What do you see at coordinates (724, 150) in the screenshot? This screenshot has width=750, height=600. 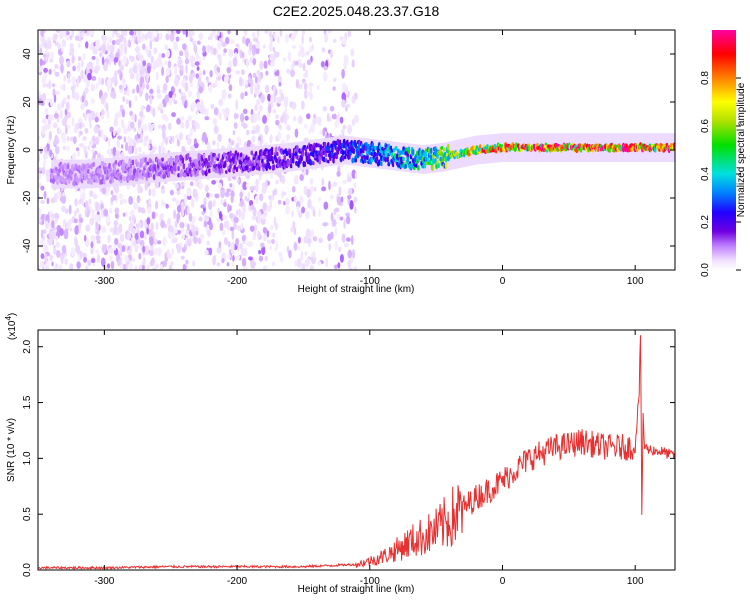 I see `colorbar-gradient` at bounding box center [724, 150].